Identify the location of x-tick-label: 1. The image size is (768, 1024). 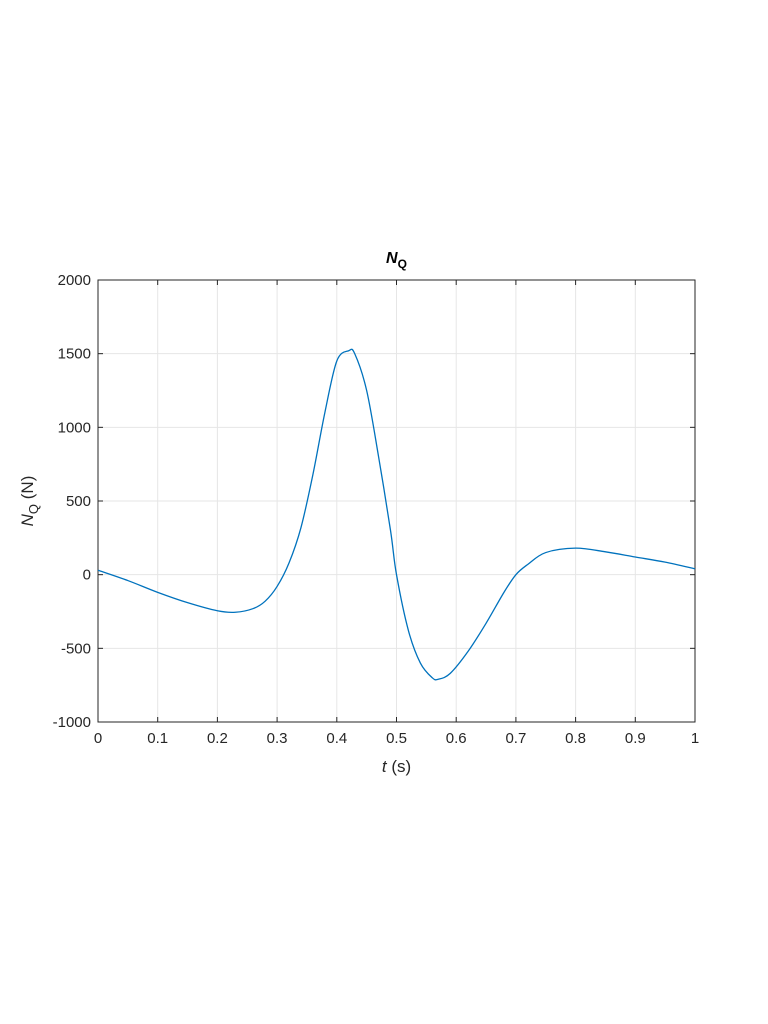
(695, 738).